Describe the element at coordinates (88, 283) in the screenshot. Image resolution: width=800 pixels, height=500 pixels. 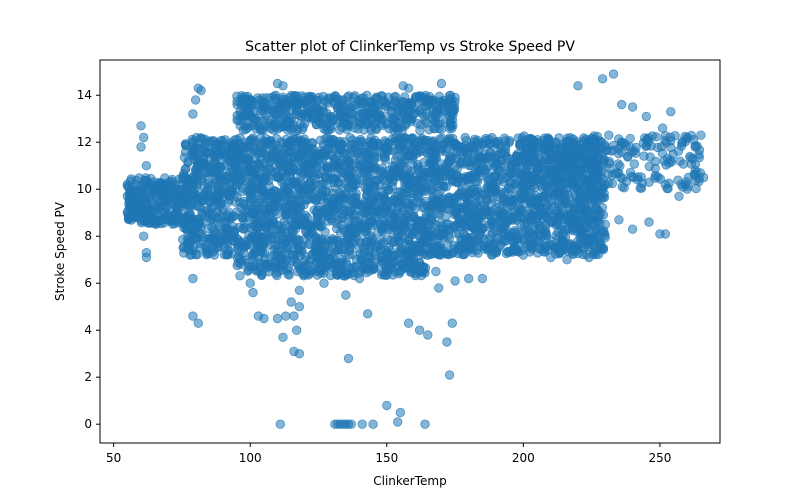
I see `y-tick-label: 6` at that location.